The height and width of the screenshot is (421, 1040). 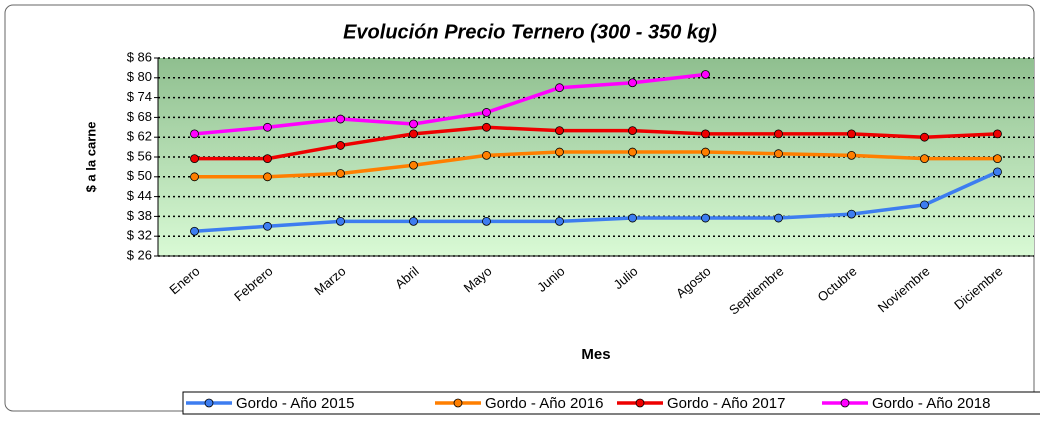 What do you see at coordinates (544, 403) in the screenshot?
I see `legend-label: Gordo - Año 2016` at bounding box center [544, 403].